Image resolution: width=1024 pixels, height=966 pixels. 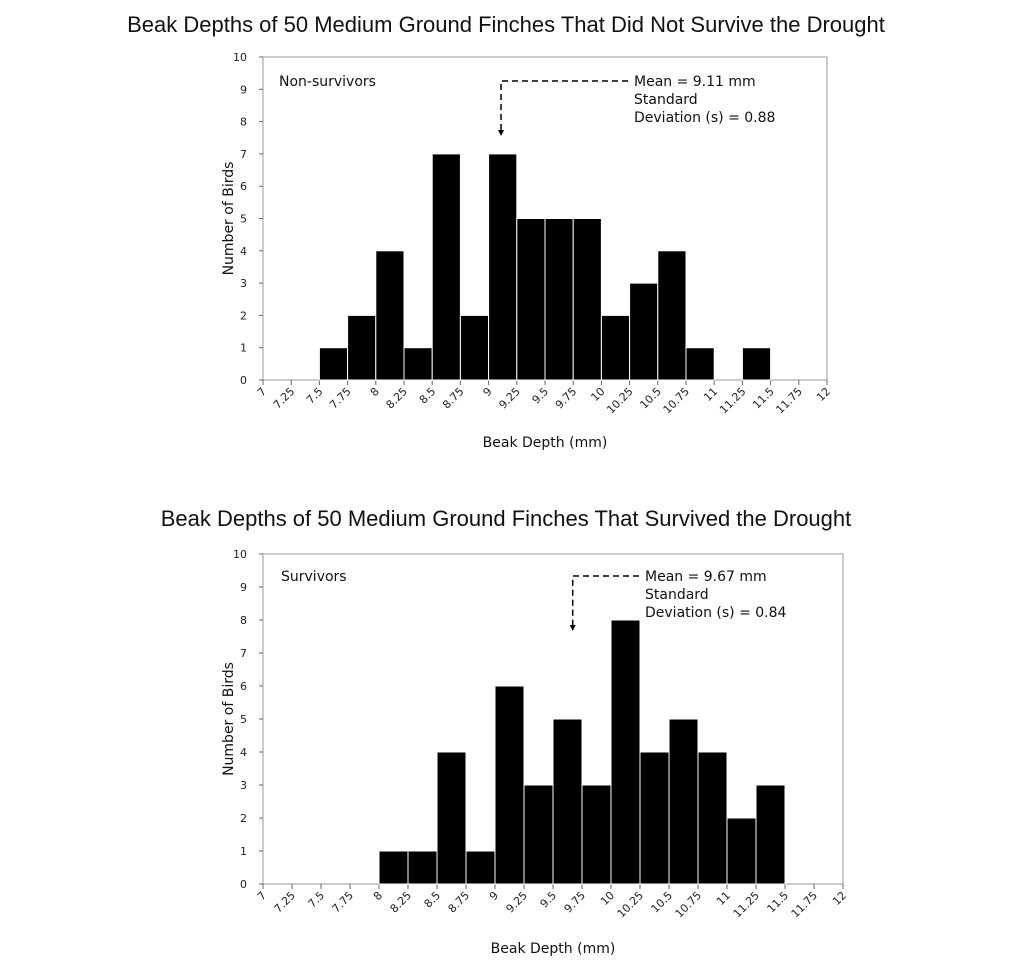 What do you see at coordinates (716, 613) in the screenshot?
I see `annotation-line: Deviation (s) = 0.84` at bounding box center [716, 613].